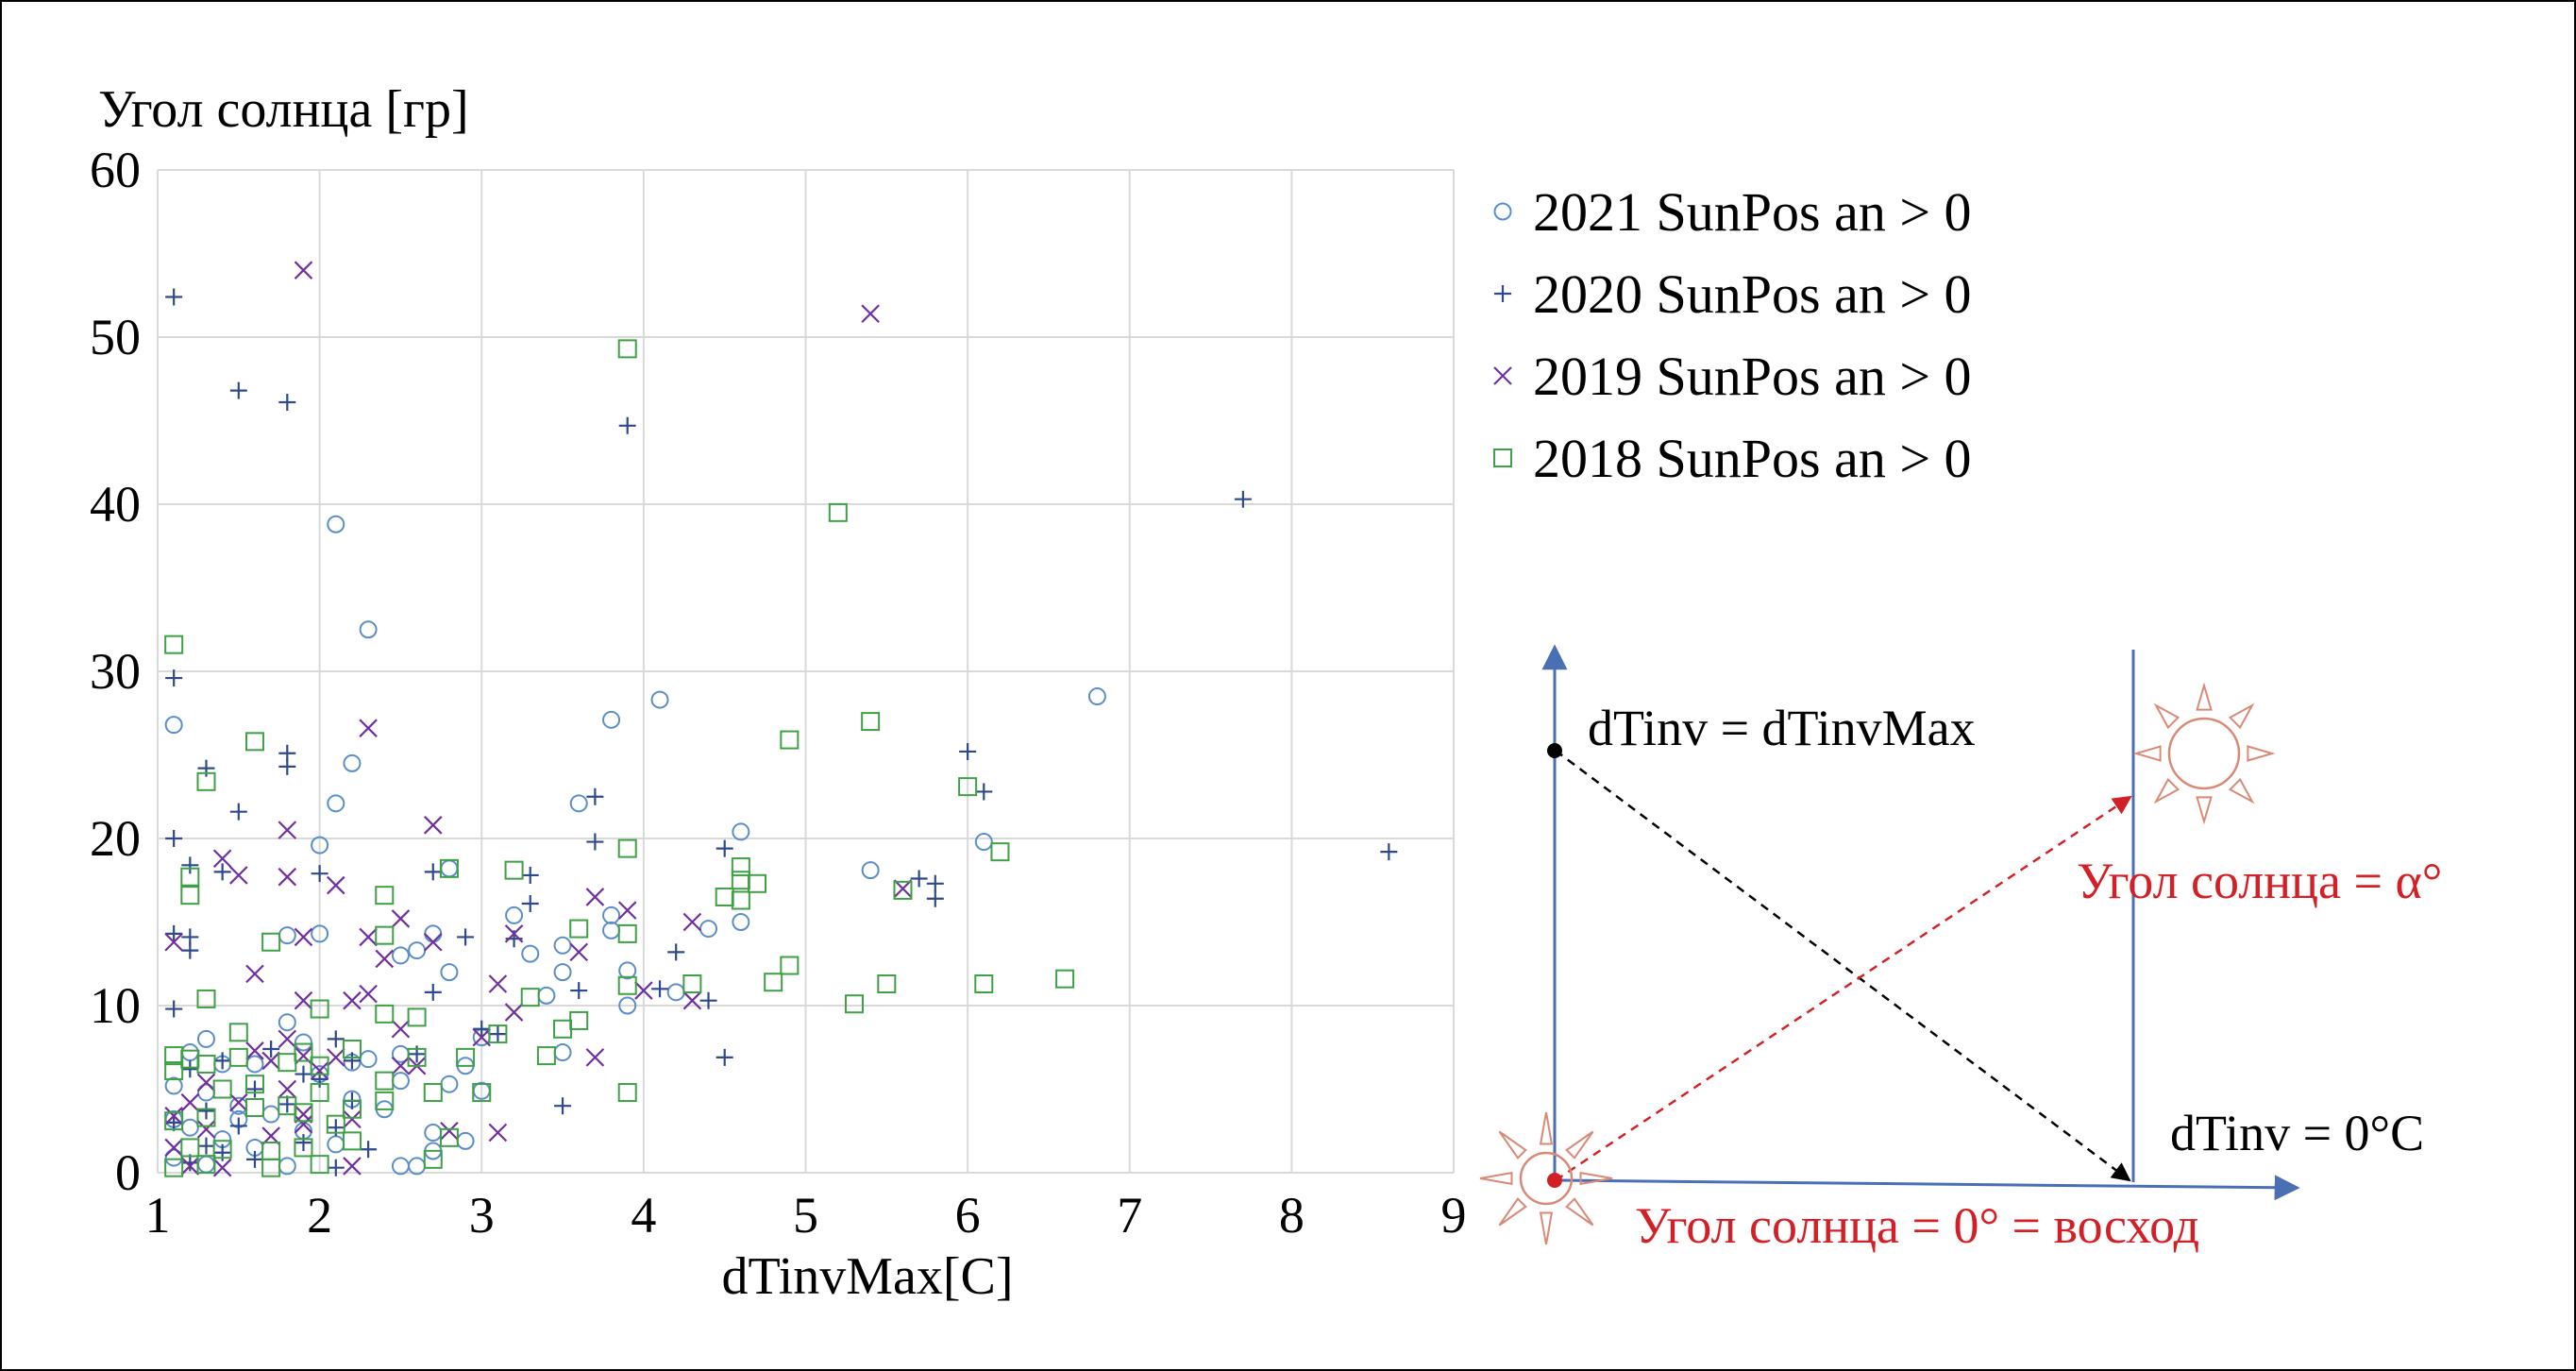 The image size is (2576, 1371). Describe the element at coordinates (968, 1215) in the screenshot. I see `x-tick-label: 6` at that location.